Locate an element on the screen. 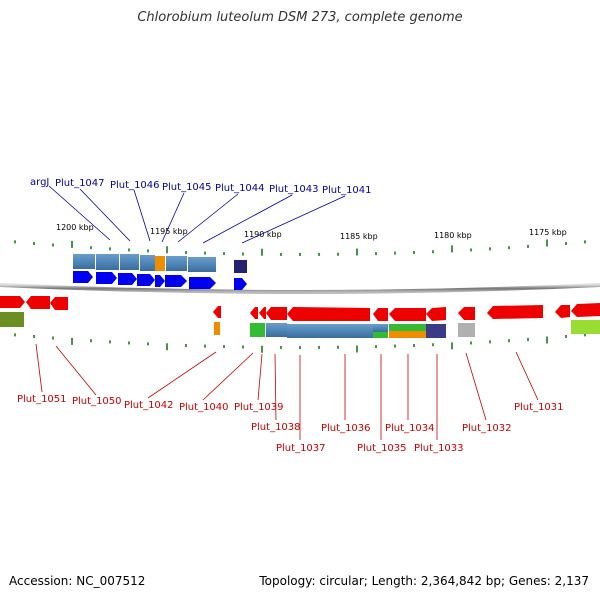 Image resolution: width=600 pixels, height=600 pixels. gene-label-plut-1037: Plut_1037 is located at coordinates (301, 448).